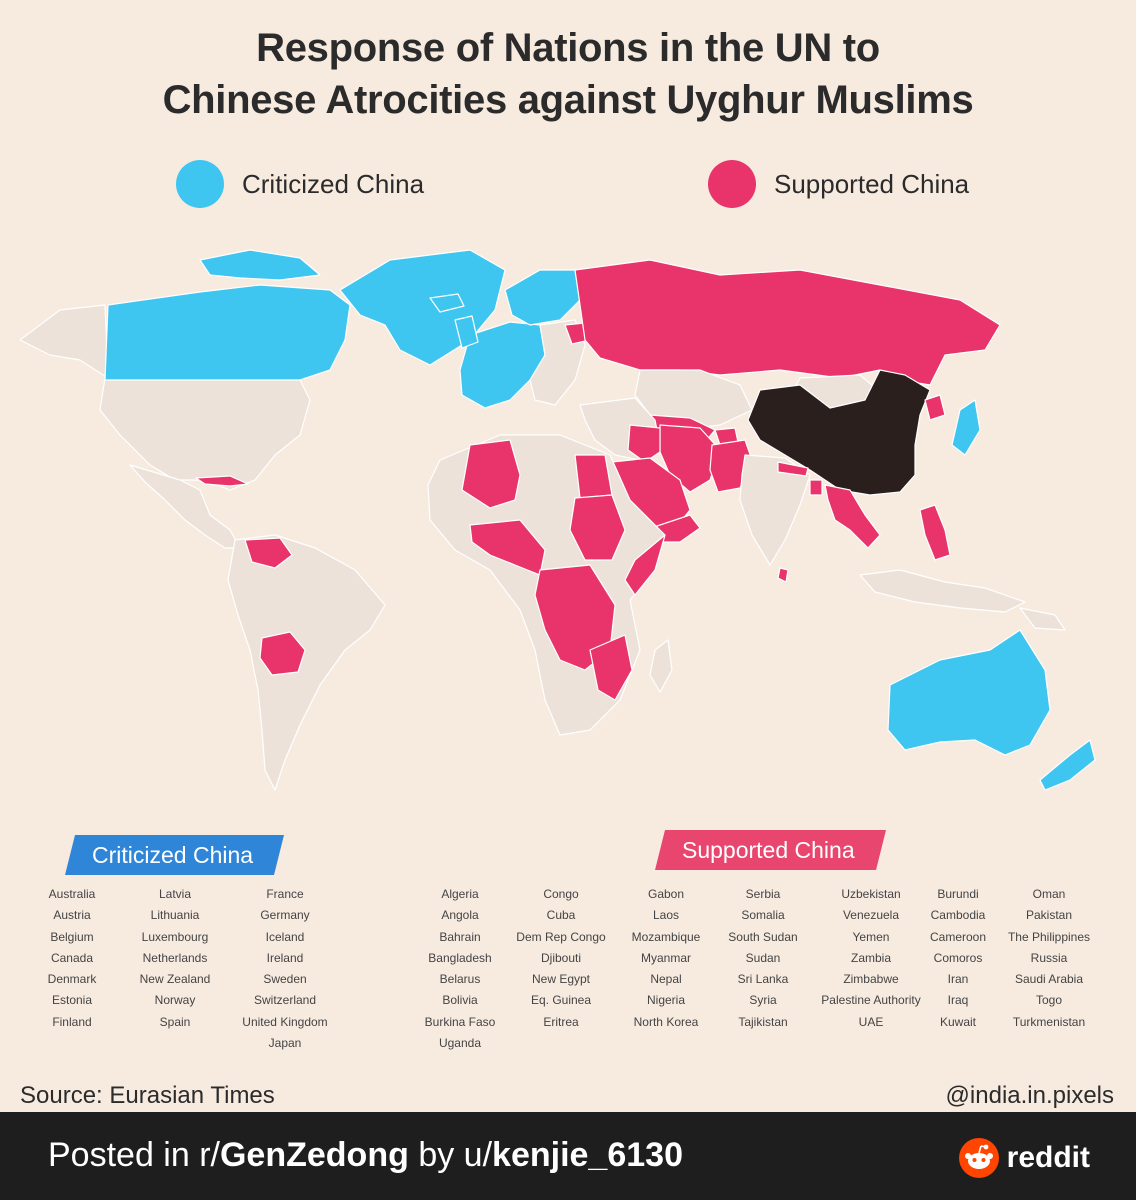  I want to click on supported-country: Iran, so click(958, 979).